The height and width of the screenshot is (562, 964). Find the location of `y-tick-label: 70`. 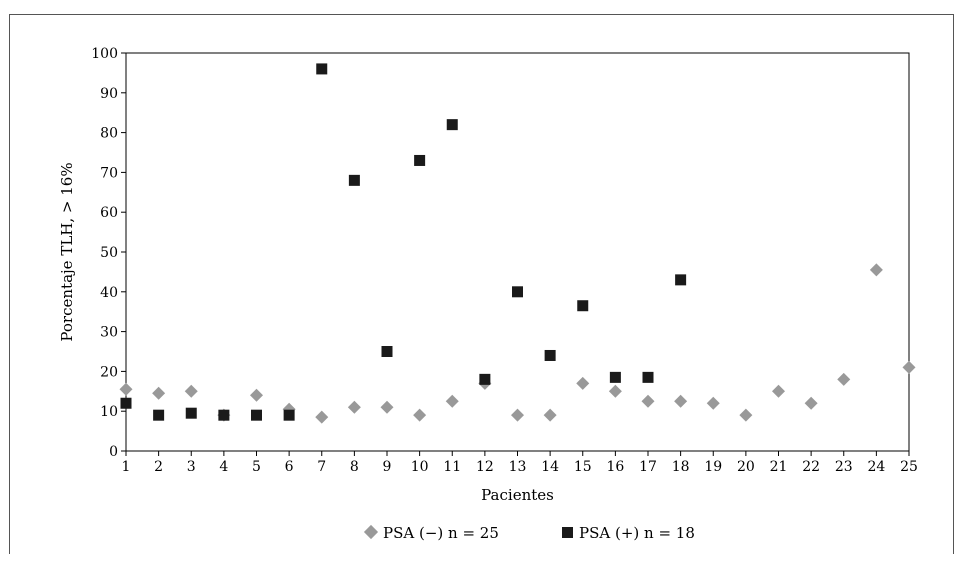

y-tick-label: 70 is located at coordinates (109, 173).